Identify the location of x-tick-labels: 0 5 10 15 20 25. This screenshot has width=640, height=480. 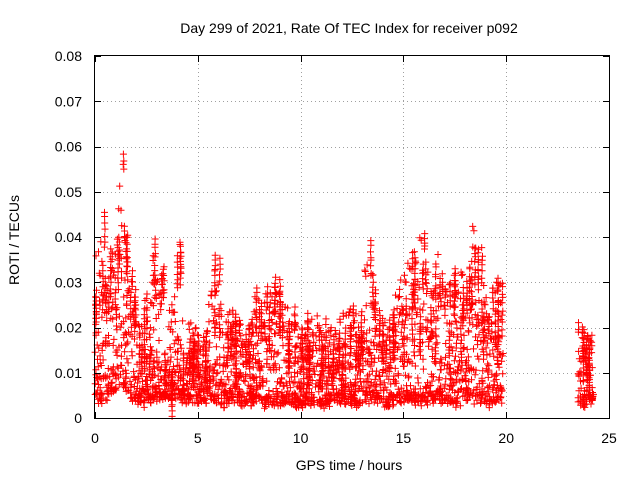
(354, 438).